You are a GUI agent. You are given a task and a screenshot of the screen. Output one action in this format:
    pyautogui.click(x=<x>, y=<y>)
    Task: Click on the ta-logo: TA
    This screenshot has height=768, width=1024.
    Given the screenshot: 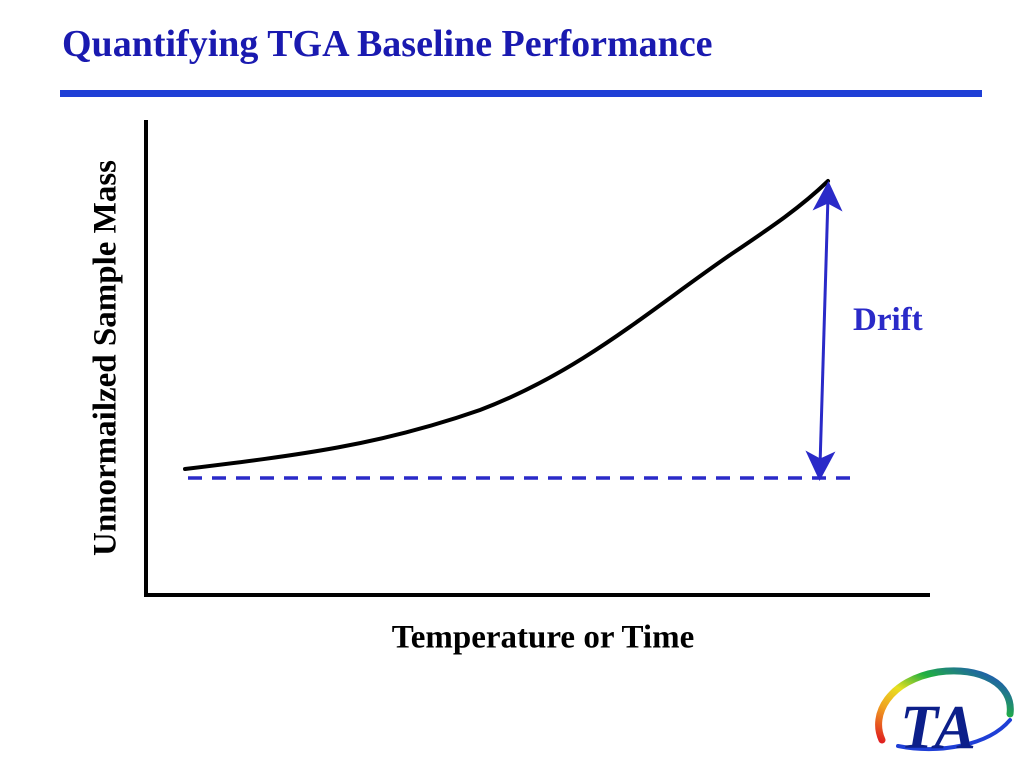 What is the action you would take?
    pyautogui.click(x=944, y=714)
    